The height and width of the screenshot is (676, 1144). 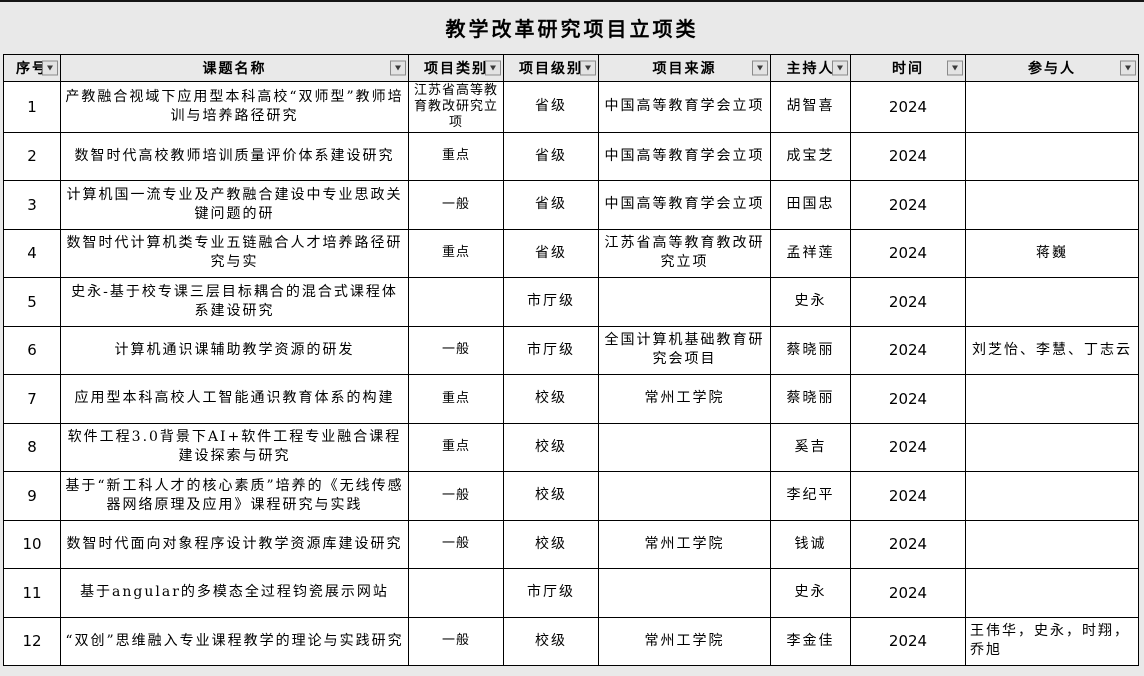 I want to click on filter-dropdown-button-no, so click(x=50, y=68).